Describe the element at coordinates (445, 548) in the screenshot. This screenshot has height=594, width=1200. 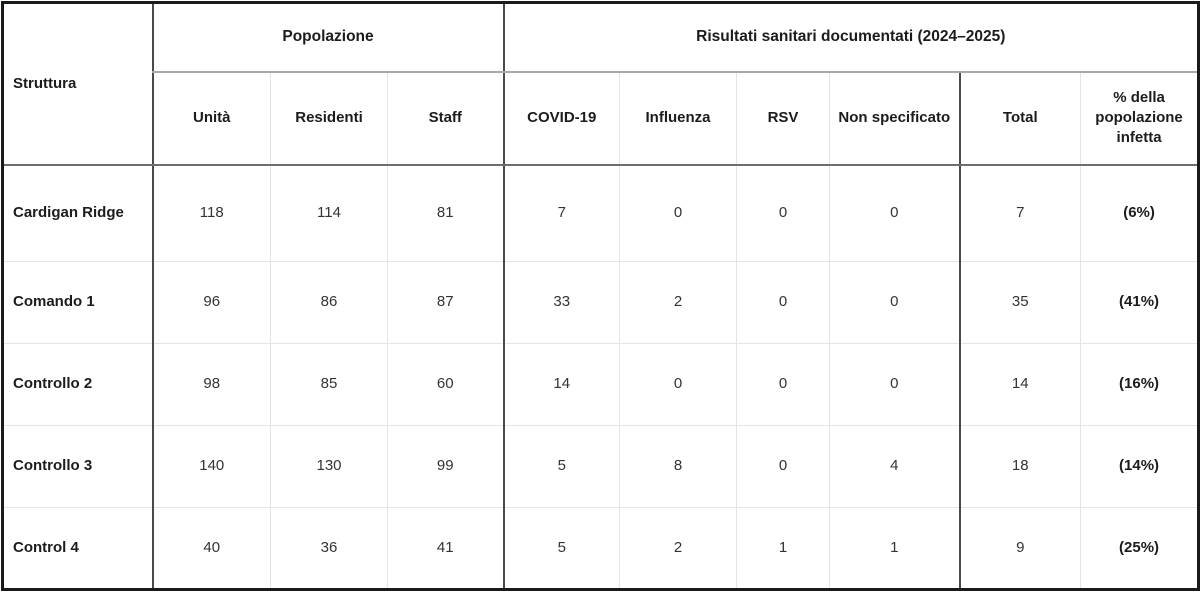
I see `table-cell: 41` at that location.